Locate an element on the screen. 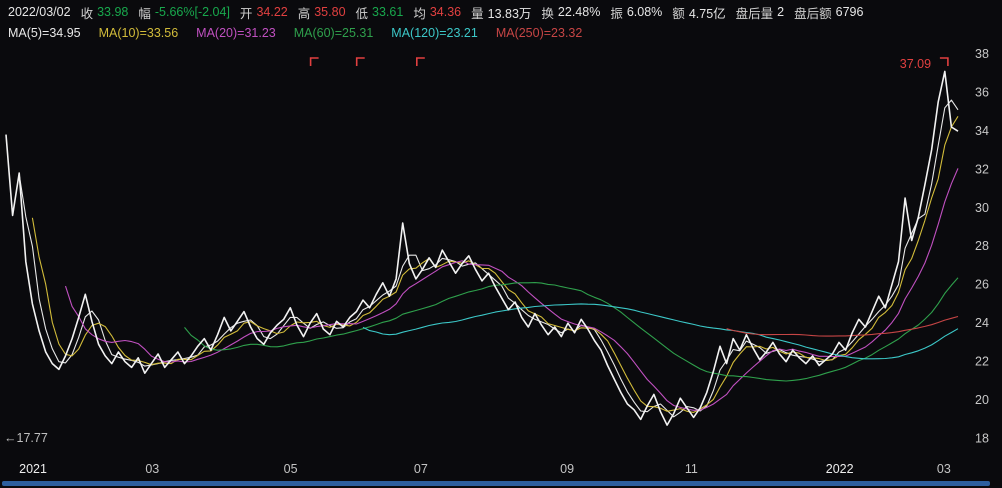  quote-field-value: 33.98 is located at coordinates (113, 12).